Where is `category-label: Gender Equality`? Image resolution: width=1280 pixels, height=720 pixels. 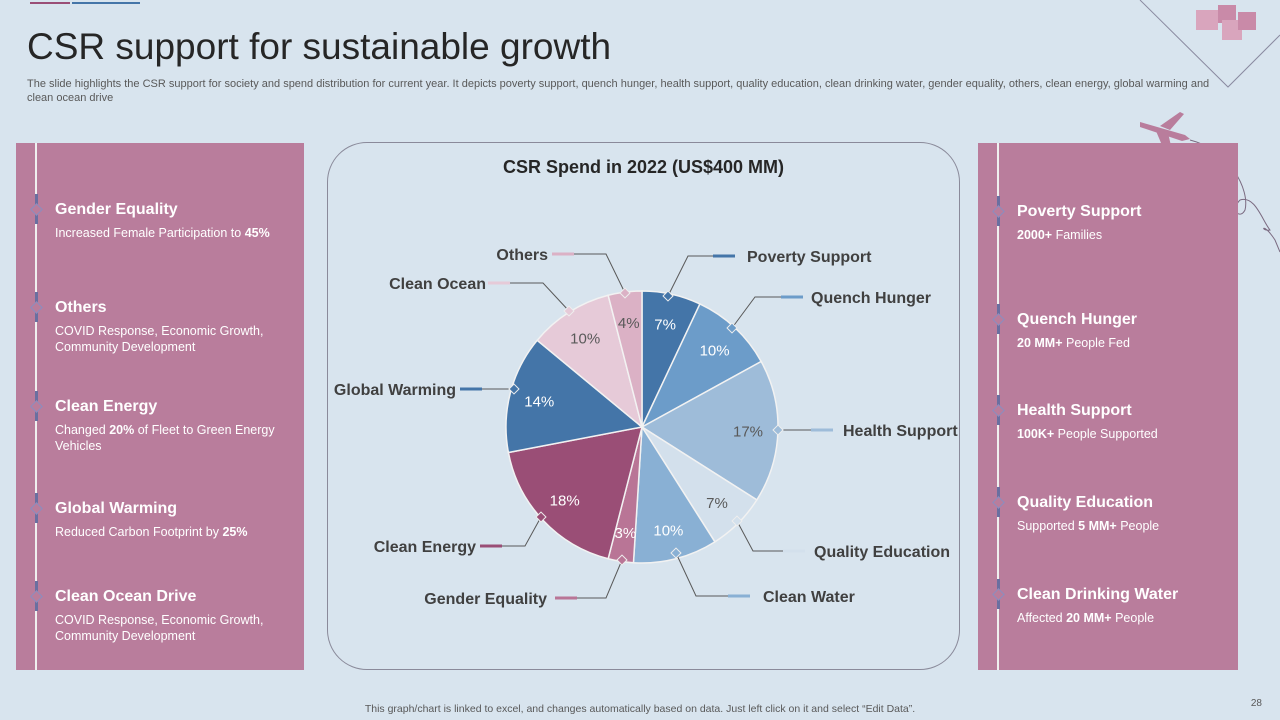 category-label: Gender Equality is located at coordinates (485, 599).